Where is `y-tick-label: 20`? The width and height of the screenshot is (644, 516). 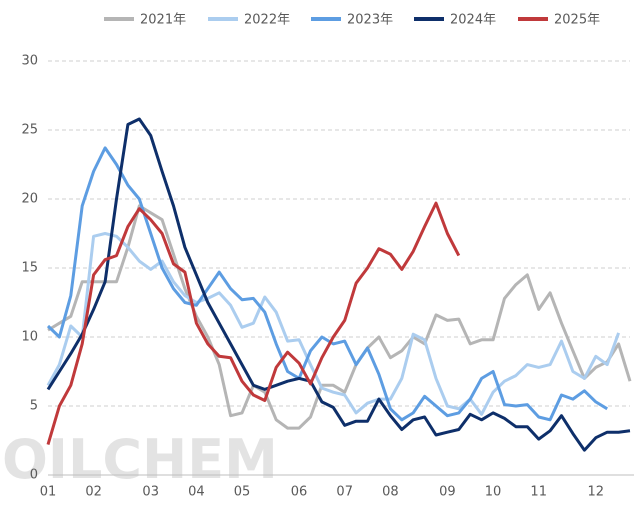 y-tick-label: 20 is located at coordinates (29, 199).